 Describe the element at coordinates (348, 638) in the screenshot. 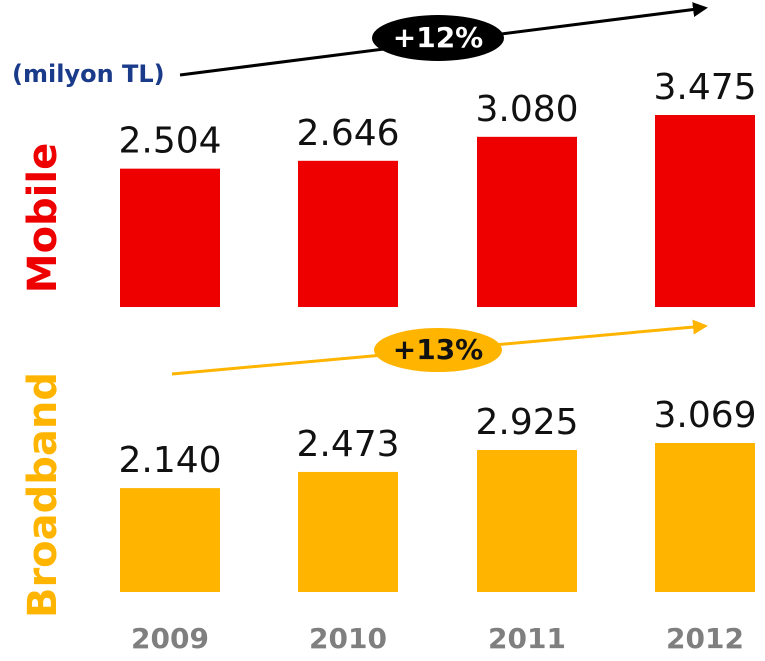

I see `x-tick-label: 2010` at that location.